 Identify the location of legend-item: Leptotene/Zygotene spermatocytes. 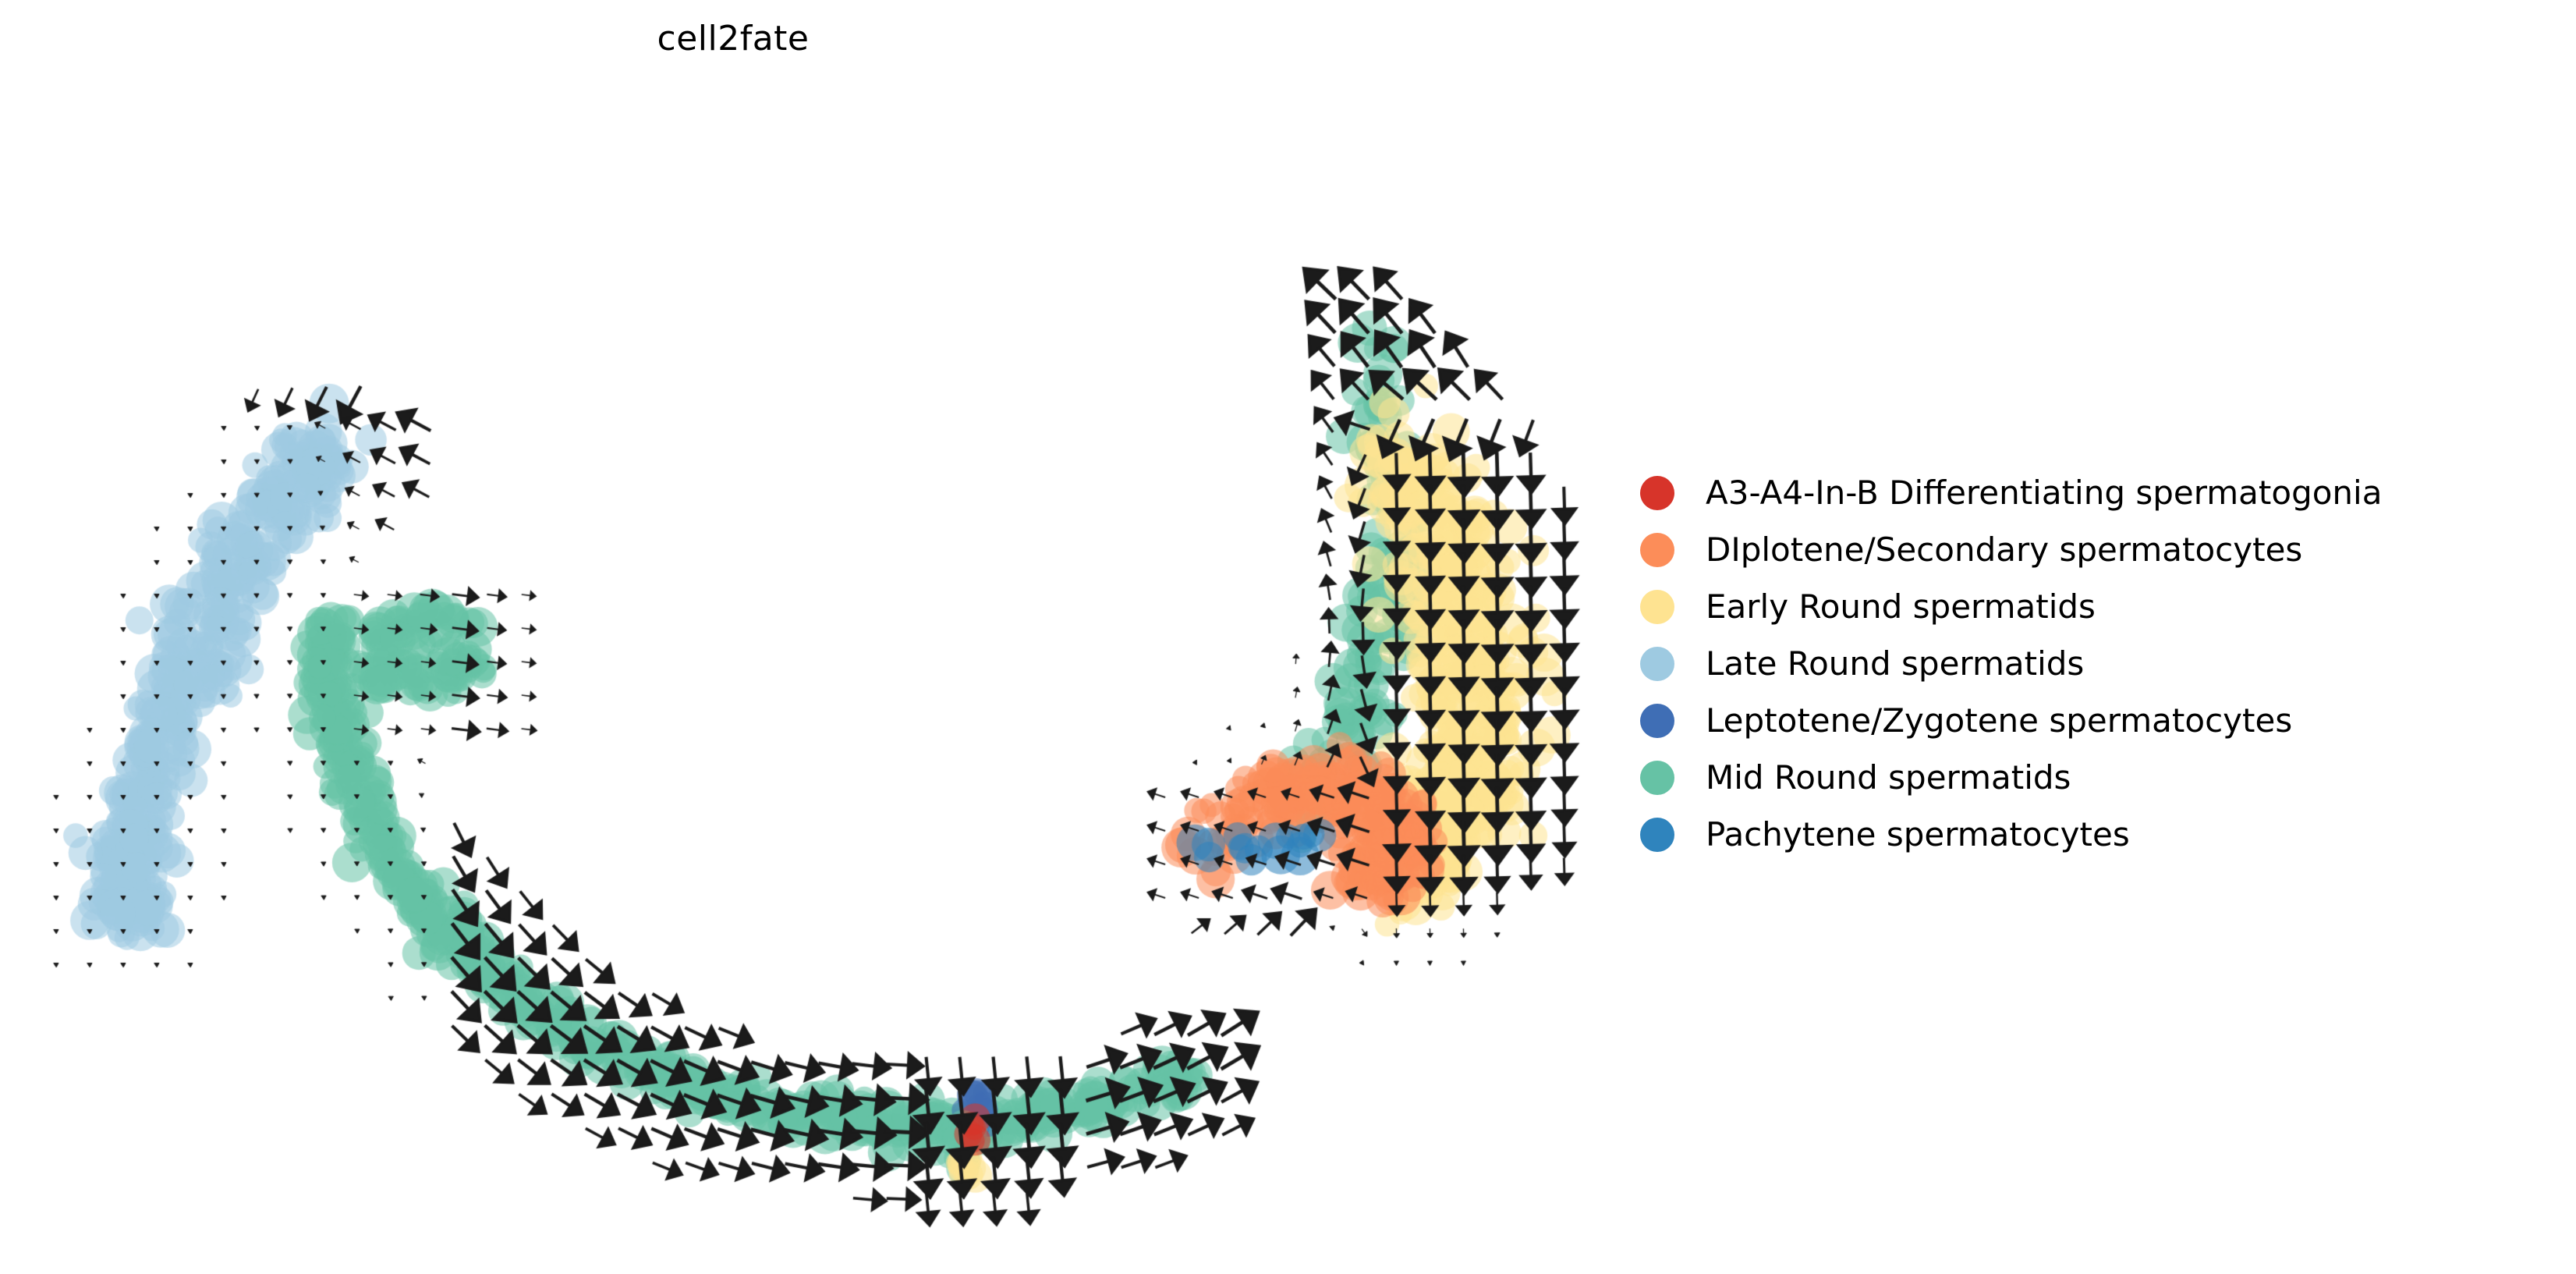
(2086, 720).